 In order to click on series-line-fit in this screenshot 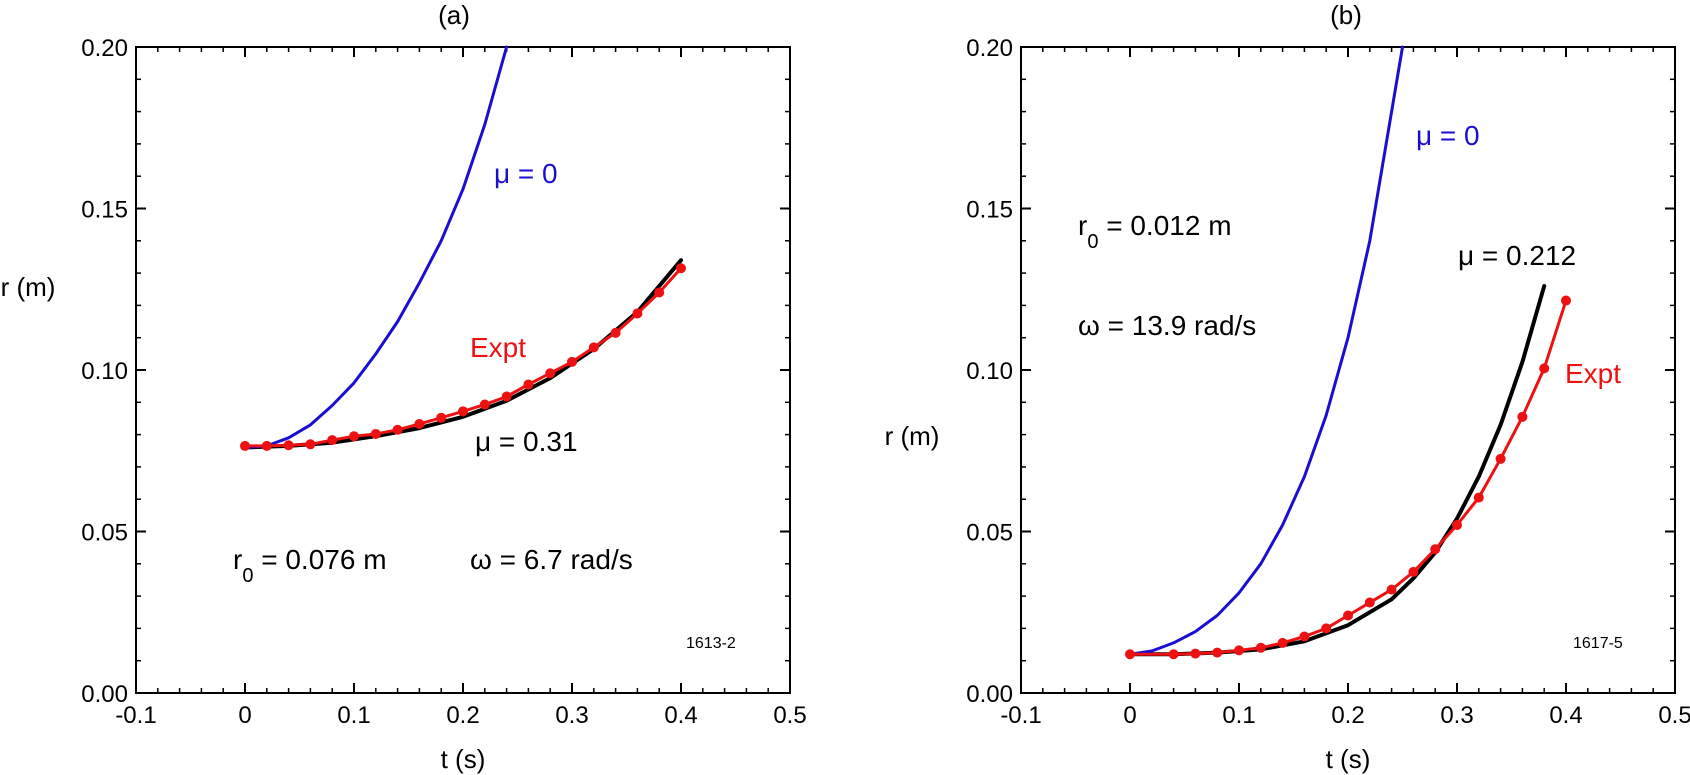, I will do `click(1337, 470)`.